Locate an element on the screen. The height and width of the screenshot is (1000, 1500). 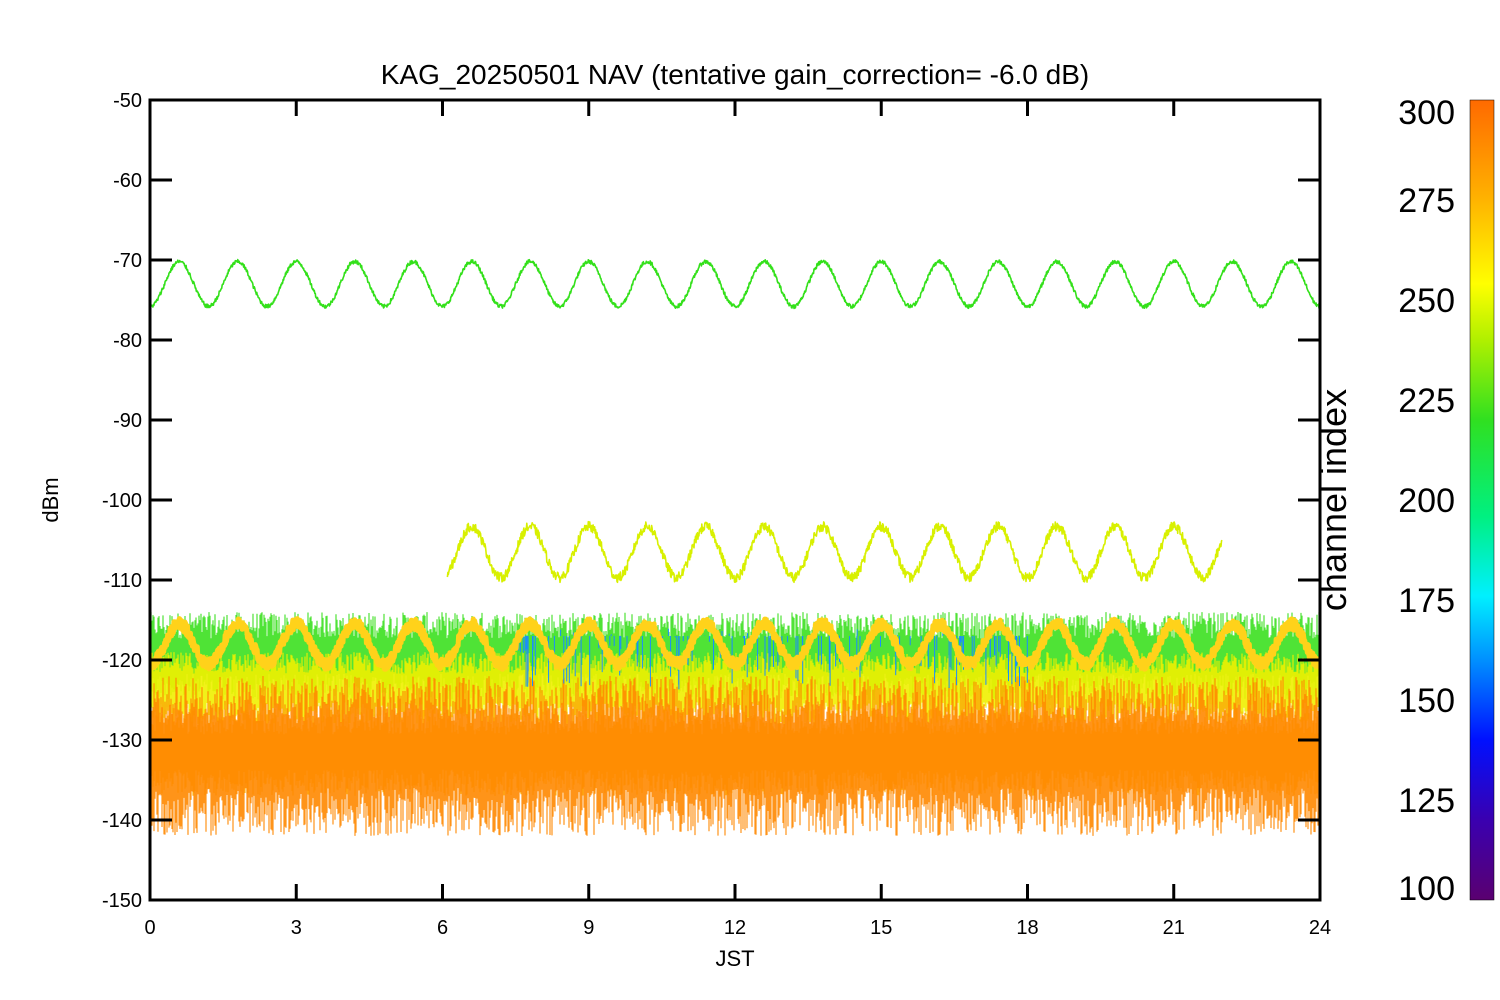
y-tick-label: -80 is located at coordinates (127, 341).